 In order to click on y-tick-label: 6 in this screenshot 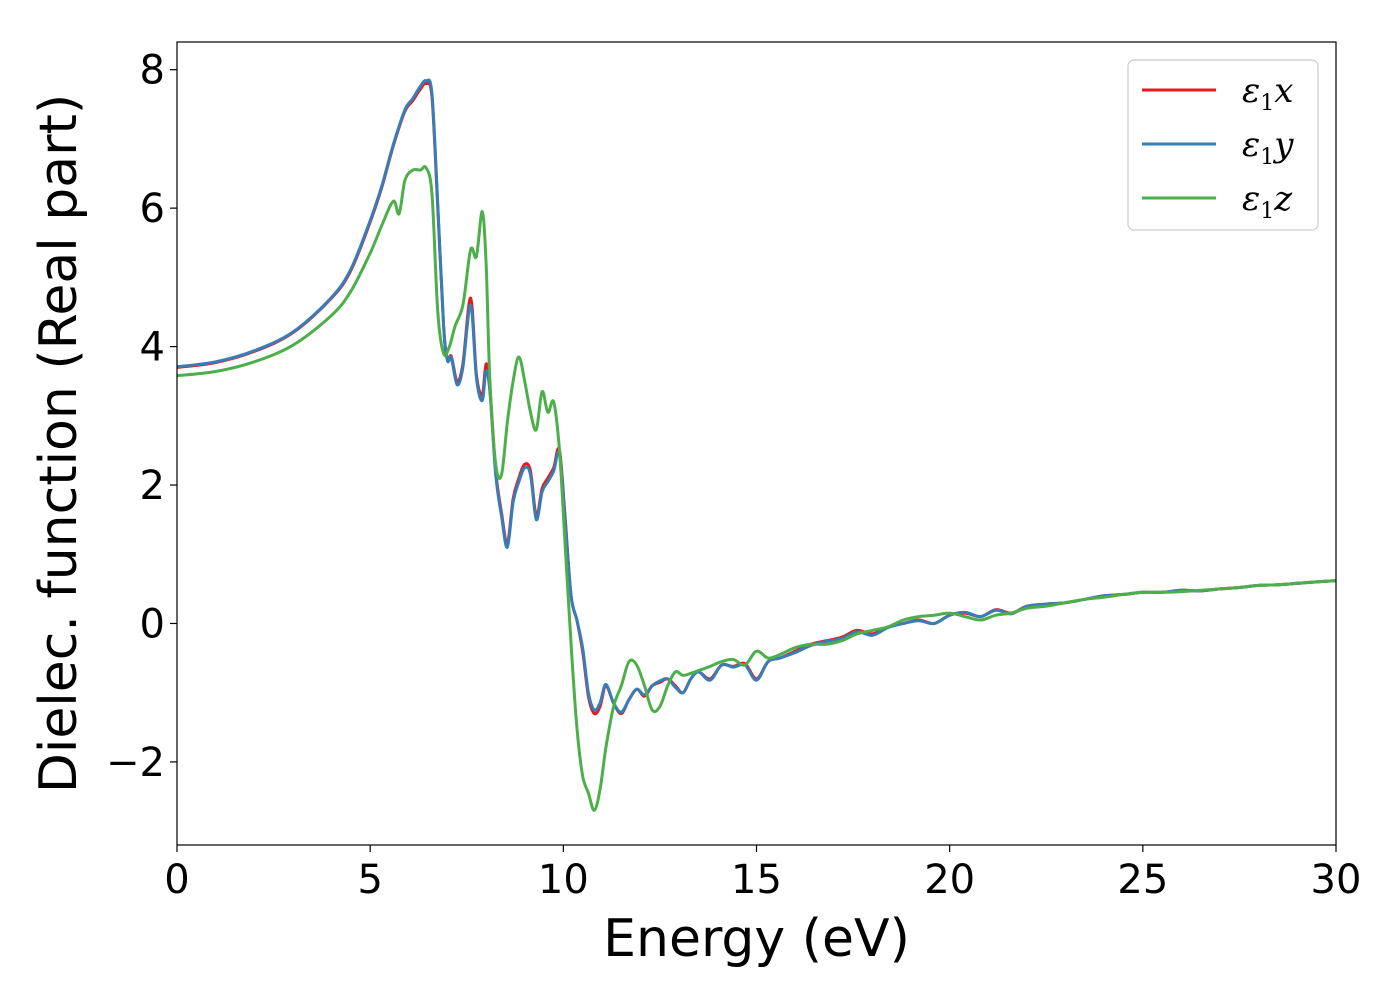, I will do `click(152, 209)`.